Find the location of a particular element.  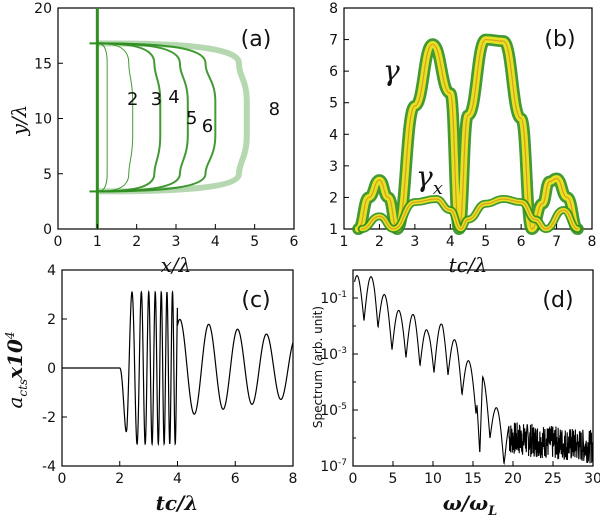

c-ytick-label: 0 is located at coordinates (51, 369).